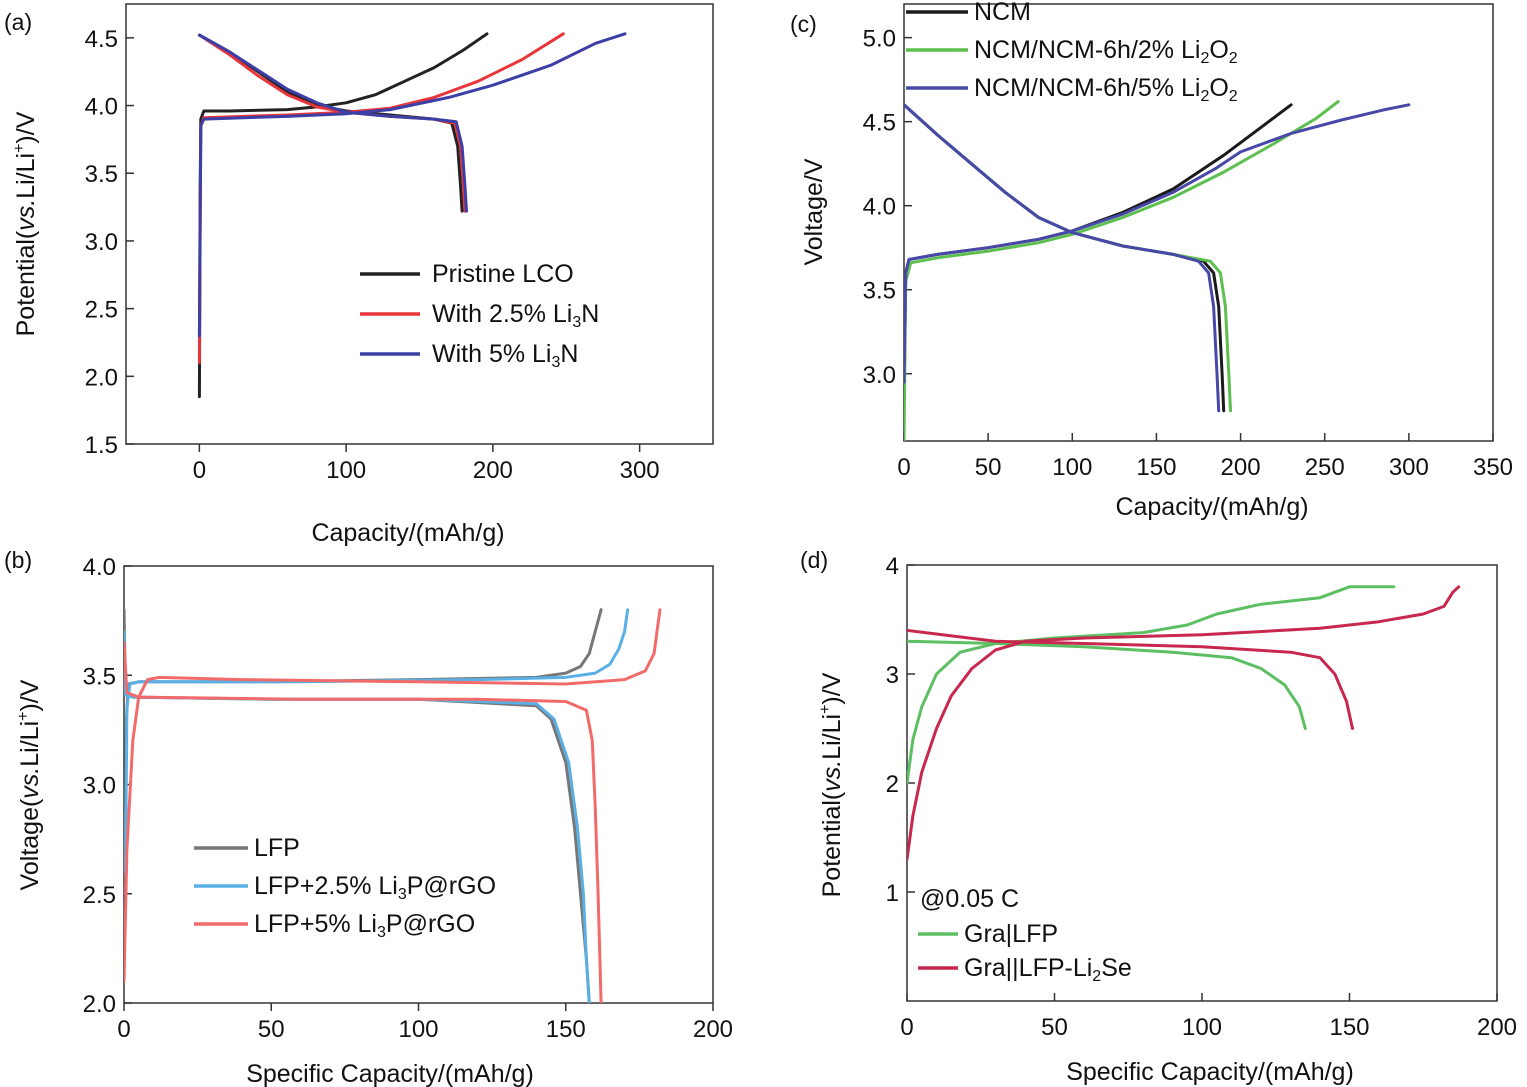 The width and height of the screenshot is (1527, 1087). I want to click on x-tick-label-d: 100, so click(1202, 1027).